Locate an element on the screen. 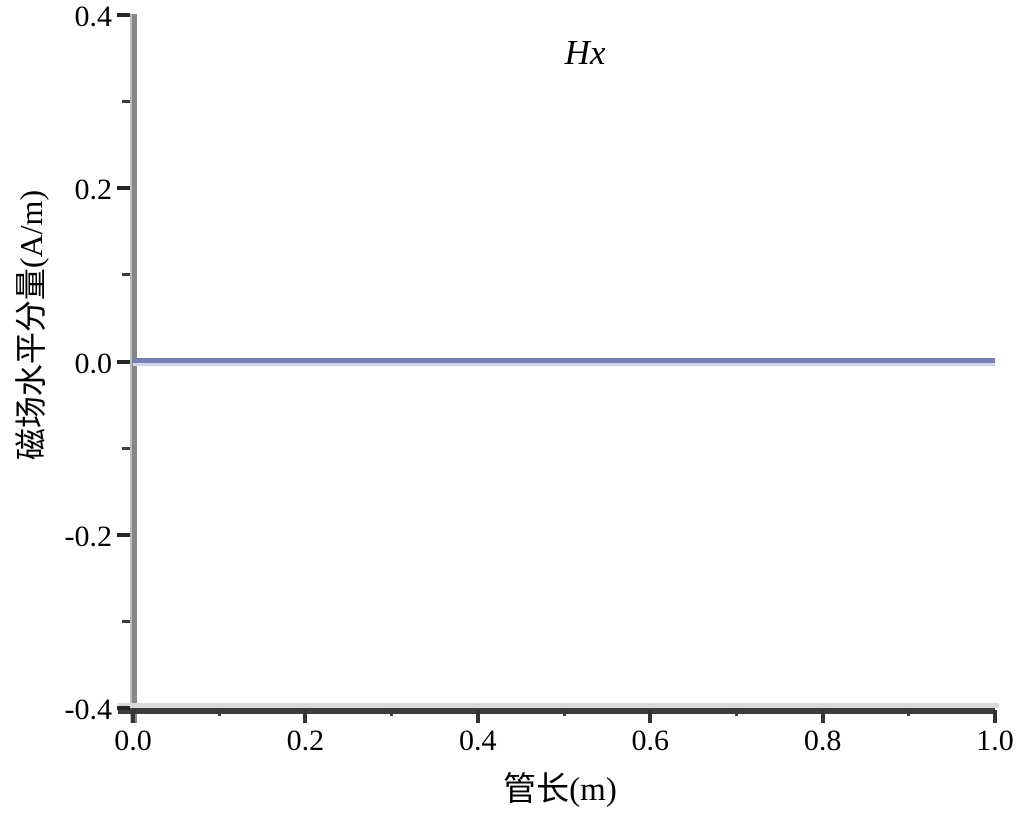  x-tick-label: 0.8 is located at coordinates (822, 740).